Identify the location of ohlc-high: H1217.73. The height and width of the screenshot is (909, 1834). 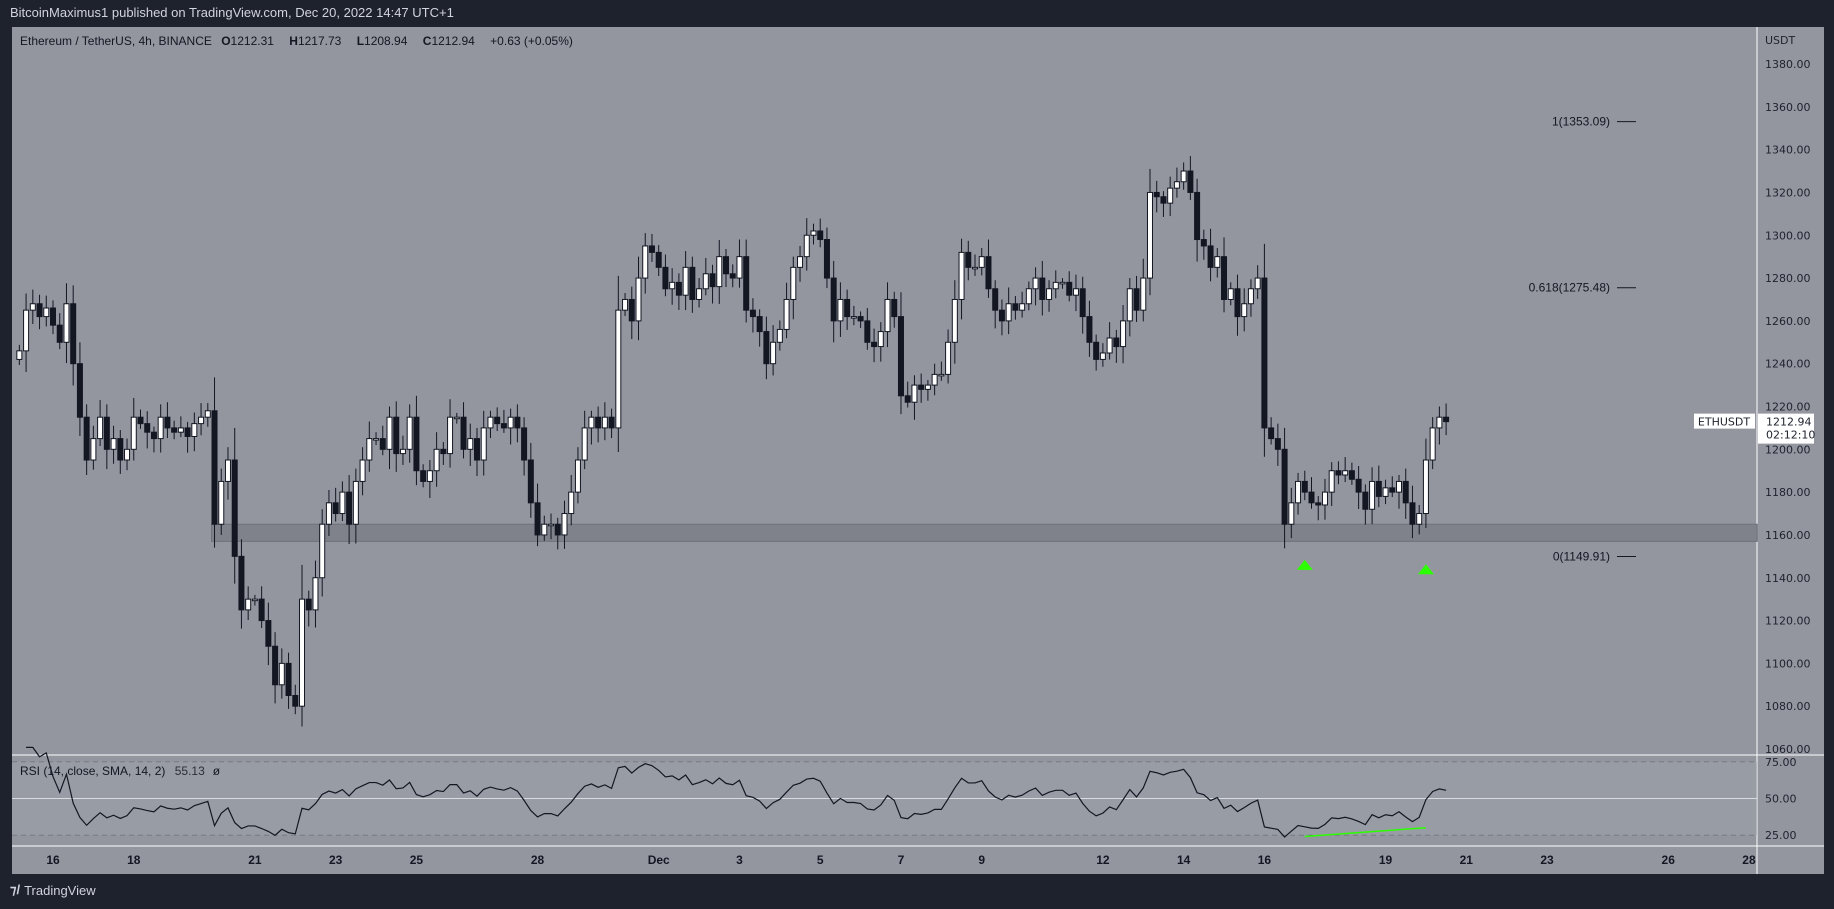
(315, 41).